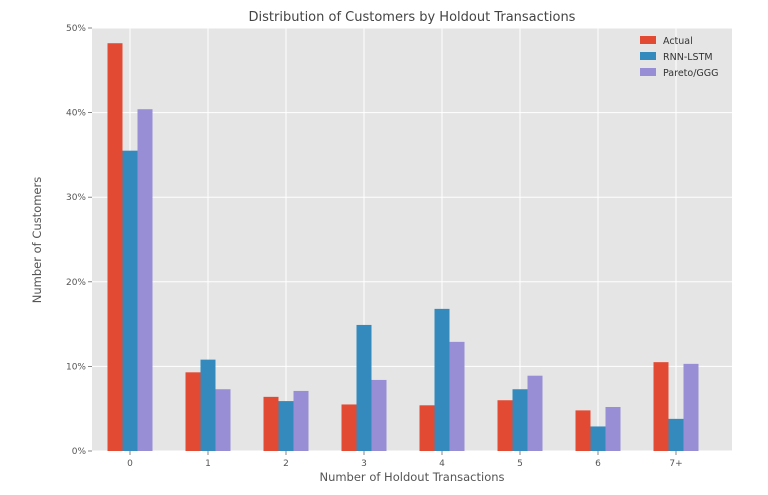 The height and width of the screenshot is (495, 768). What do you see at coordinates (130, 464) in the screenshot?
I see `x-tick-label: 0` at bounding box center [130, 464].